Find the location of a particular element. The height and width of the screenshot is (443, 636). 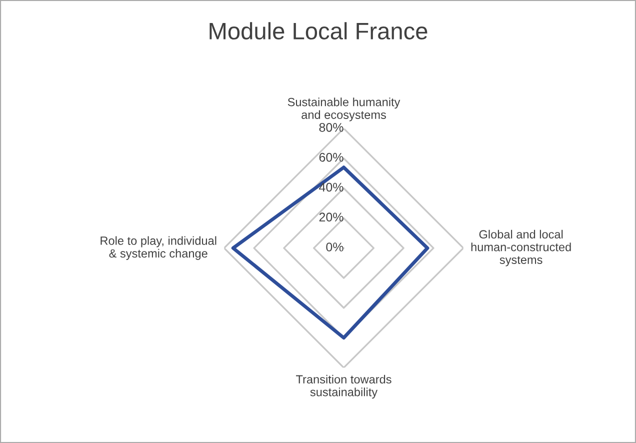

spoke-label: Sustainable humanity and ecosystems is located at coordinates (344, 110).